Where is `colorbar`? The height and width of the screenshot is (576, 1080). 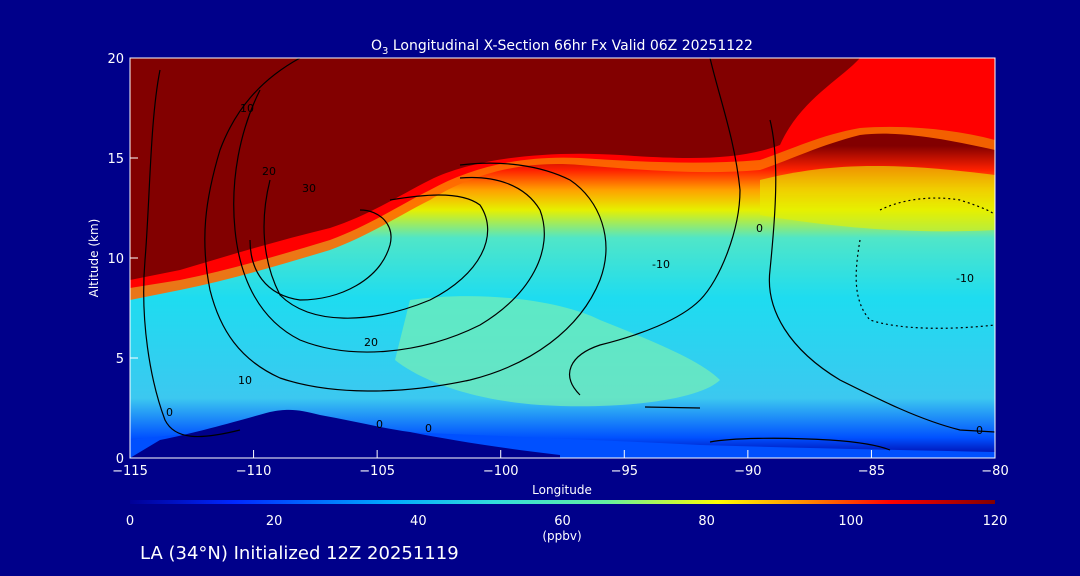 colorbar is located at coordinates (562, 502).